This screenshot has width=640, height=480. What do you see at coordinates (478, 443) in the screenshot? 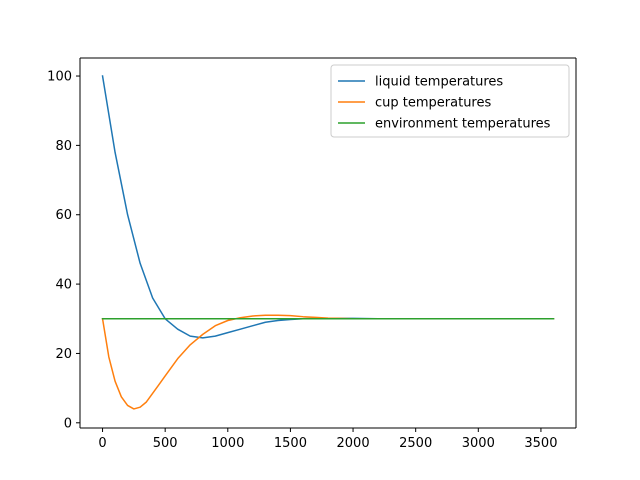
I see `x-tick-label: 3000` at bounding box center [478, 443].